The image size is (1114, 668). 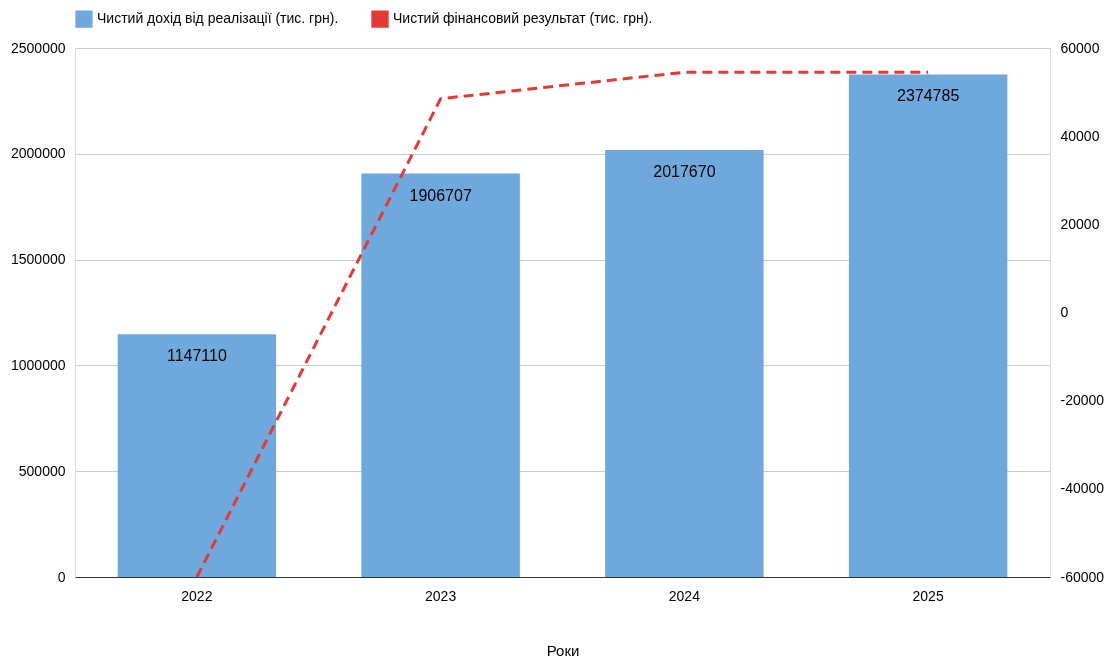 What do you see at coordinates (1080, 223) in the screenshot?
I see `y2-tick-label: 20000` at bounding box center [1080, 223].